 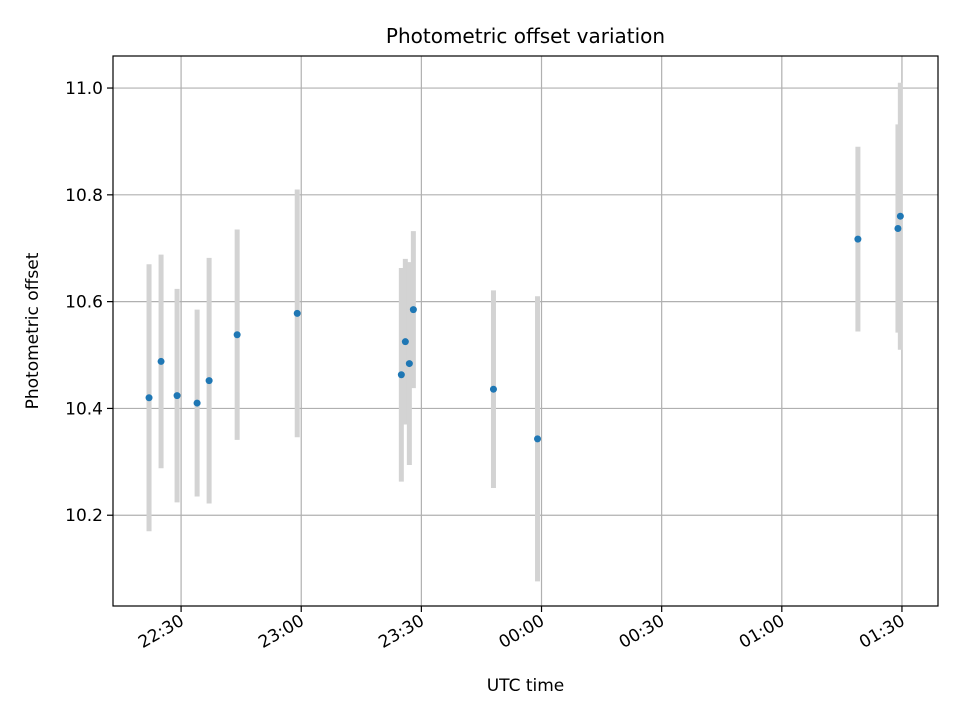 What do you see at coordinates (84, 89) in the screenshot?
I see `y-tick-label: 11.0` at bounding box center [84, 89].